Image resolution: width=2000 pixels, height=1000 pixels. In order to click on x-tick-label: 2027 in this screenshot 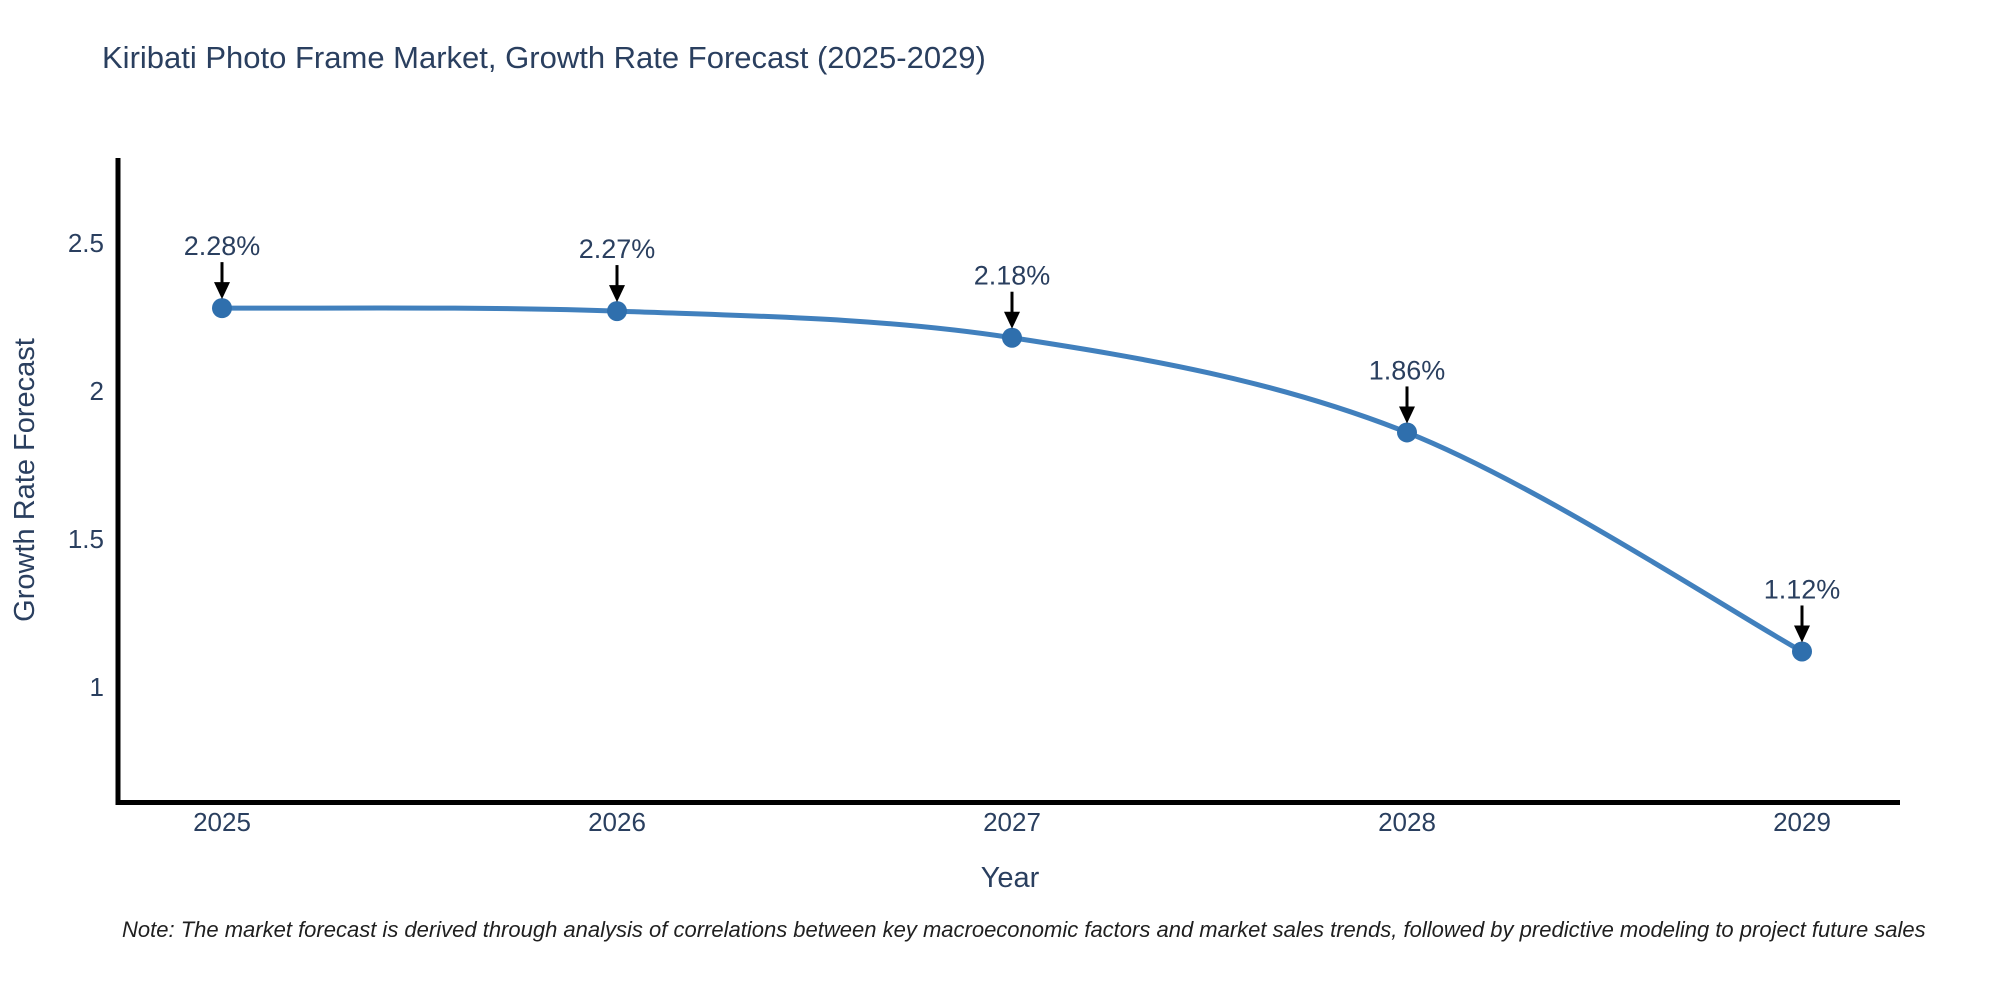, I will do `click(1012, 822)`.